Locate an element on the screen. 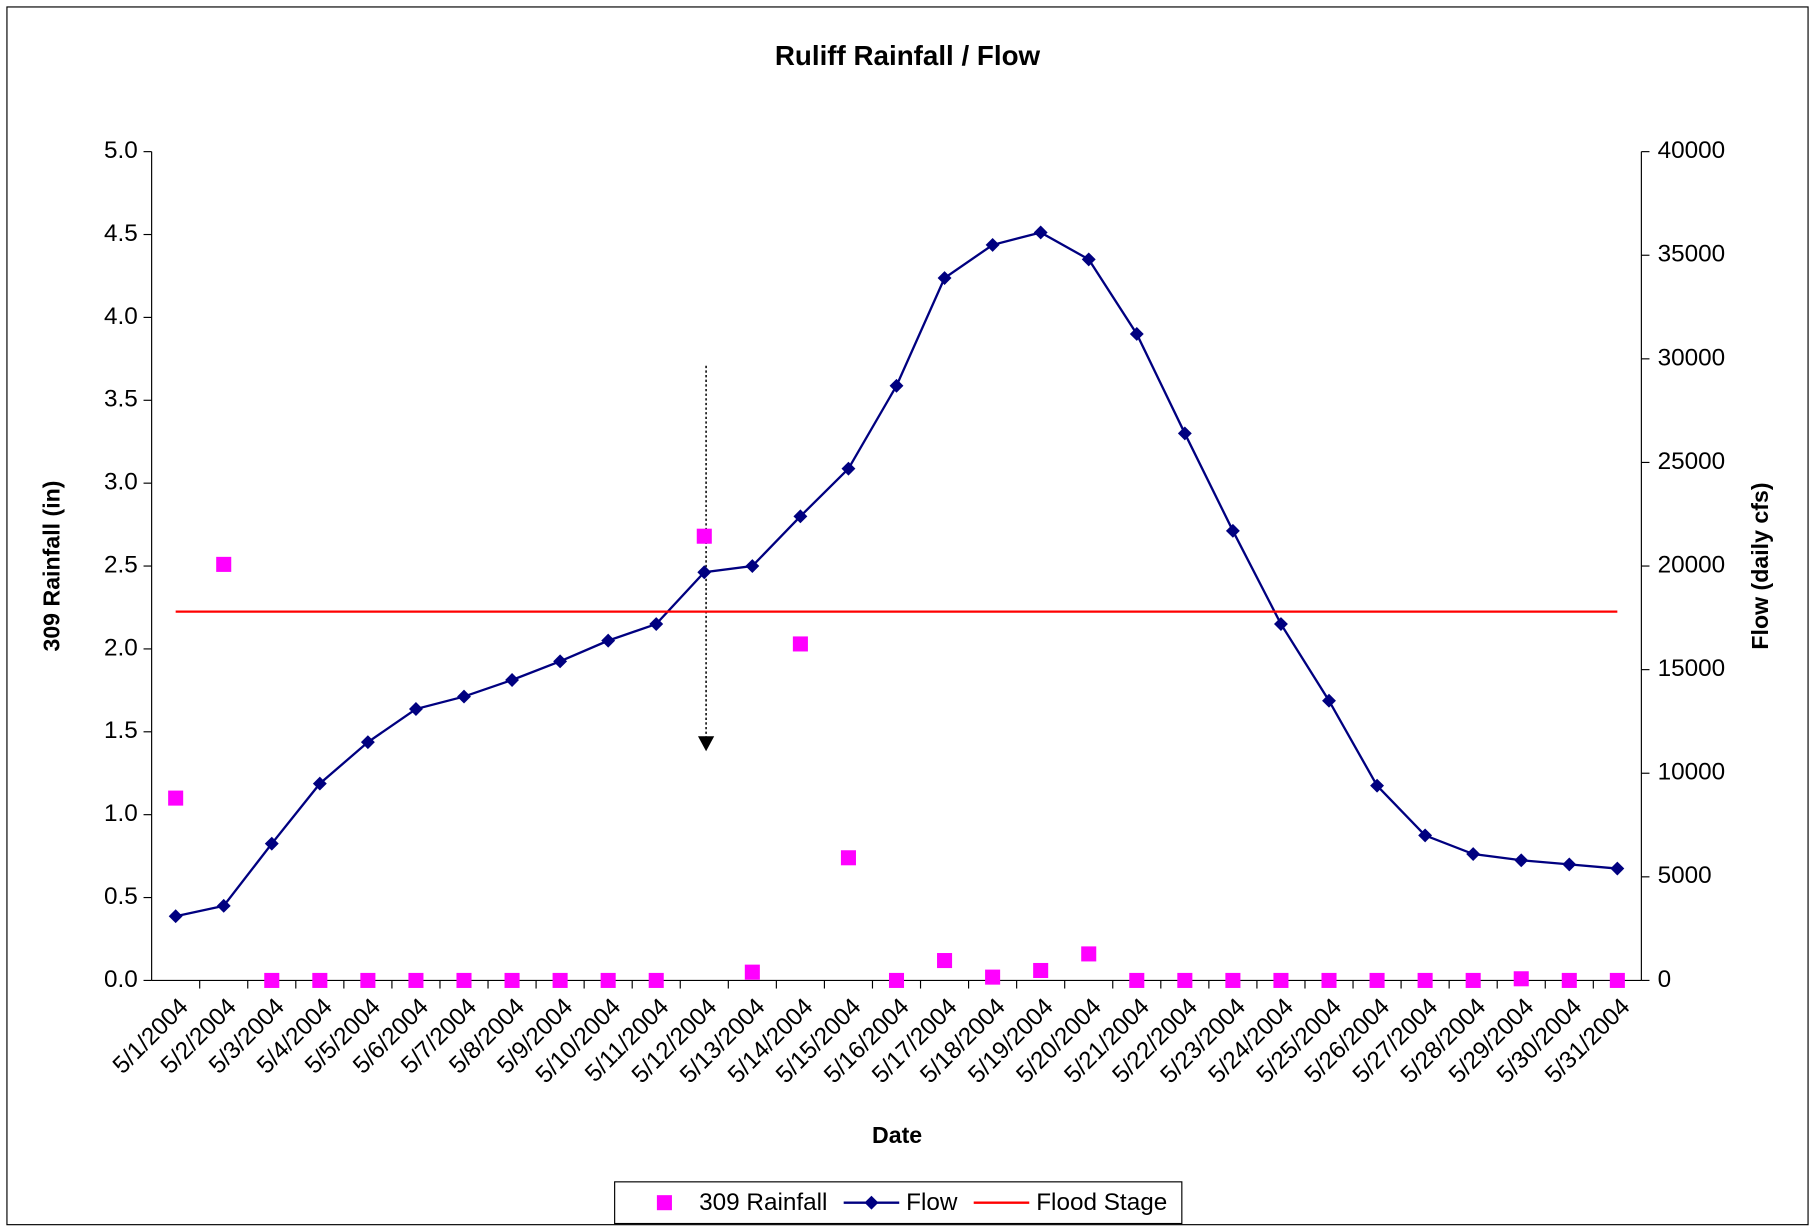  y2-tick-label: 30000 is located at coordinates (1692, 357).